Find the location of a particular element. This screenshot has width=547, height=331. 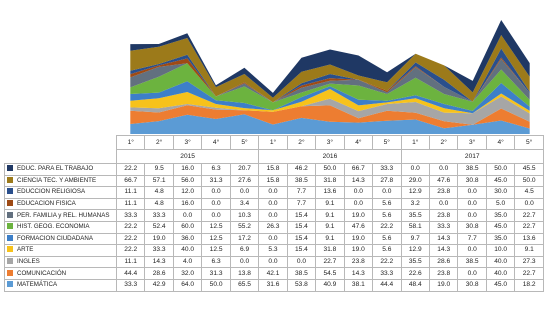

legend-entry: INGLES is located at coordinates (60, 262).